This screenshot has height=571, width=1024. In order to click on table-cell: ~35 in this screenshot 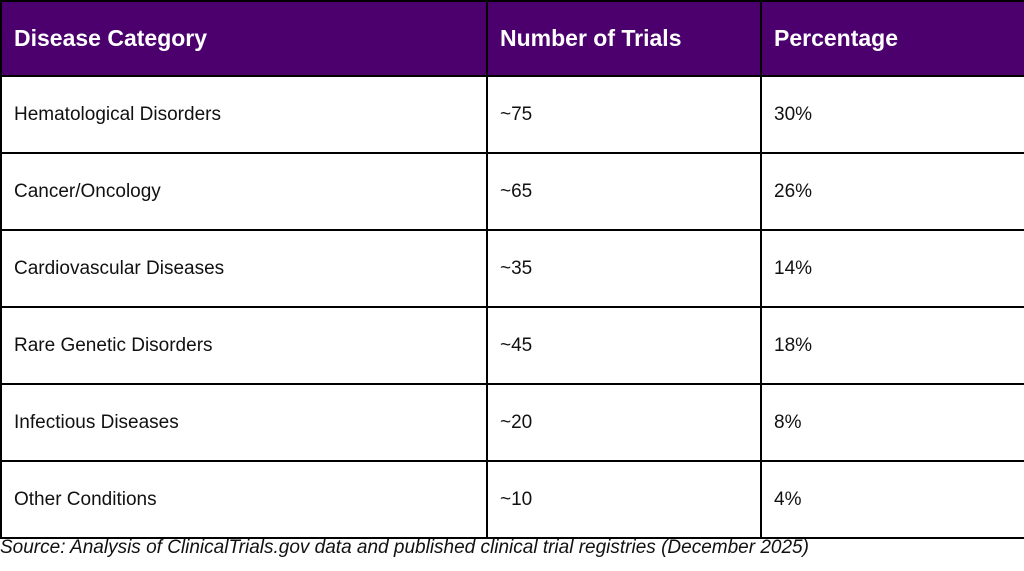, I will do `click(624, 268)`.